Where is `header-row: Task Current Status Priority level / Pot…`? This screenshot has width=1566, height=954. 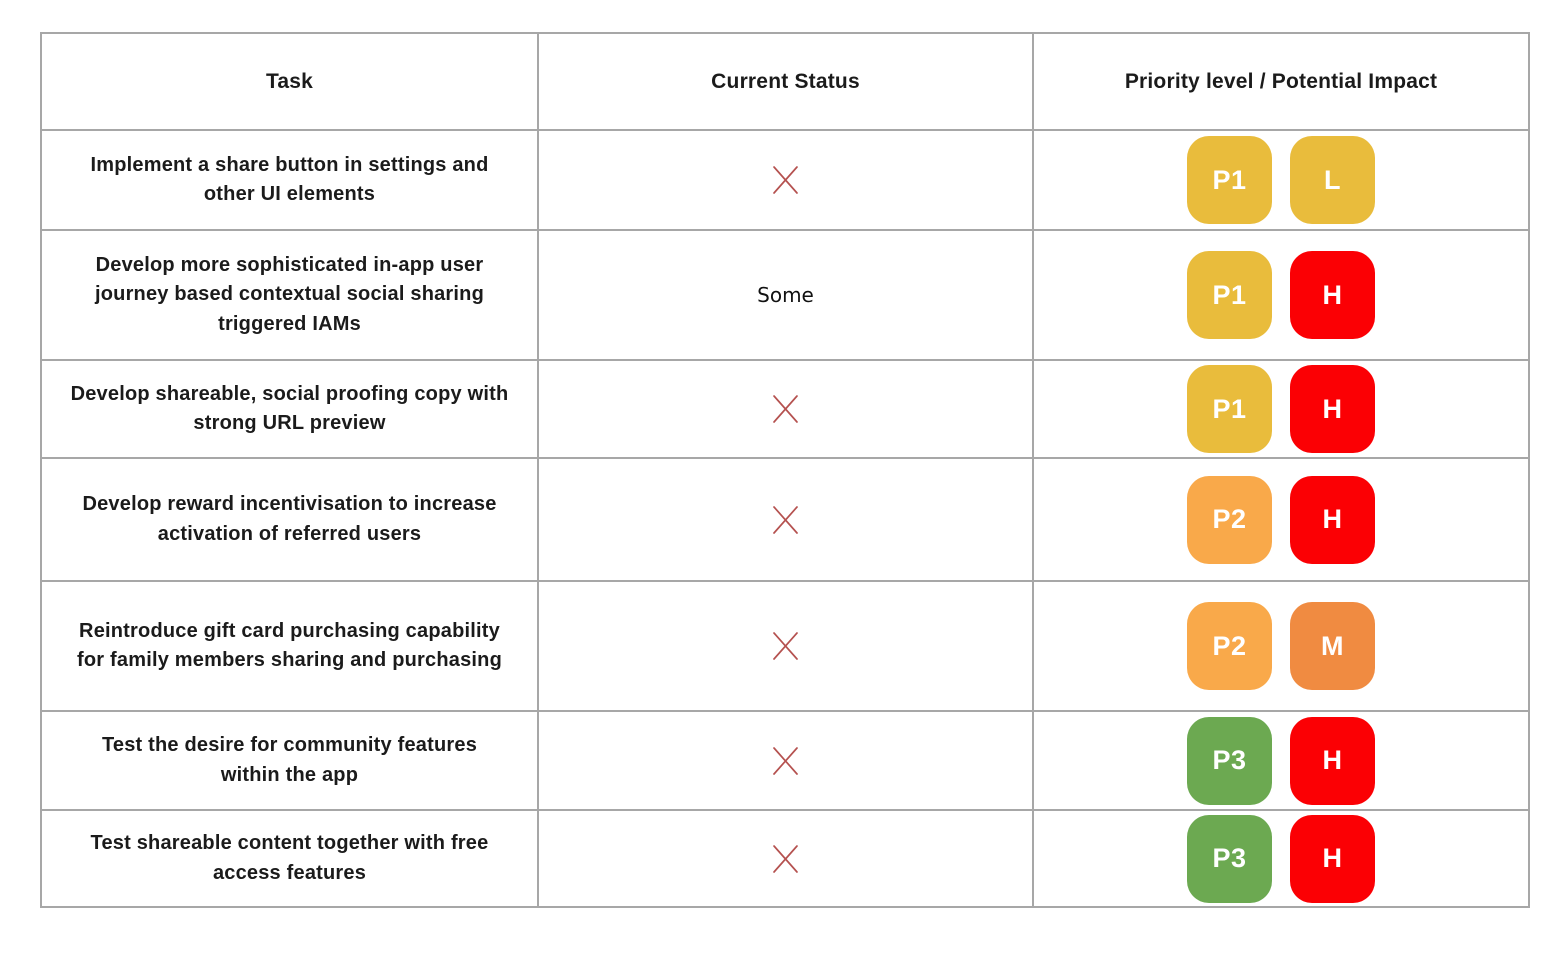
header-row: Task Current Status Priority level / Pot… is located at coordinates (785, 81).